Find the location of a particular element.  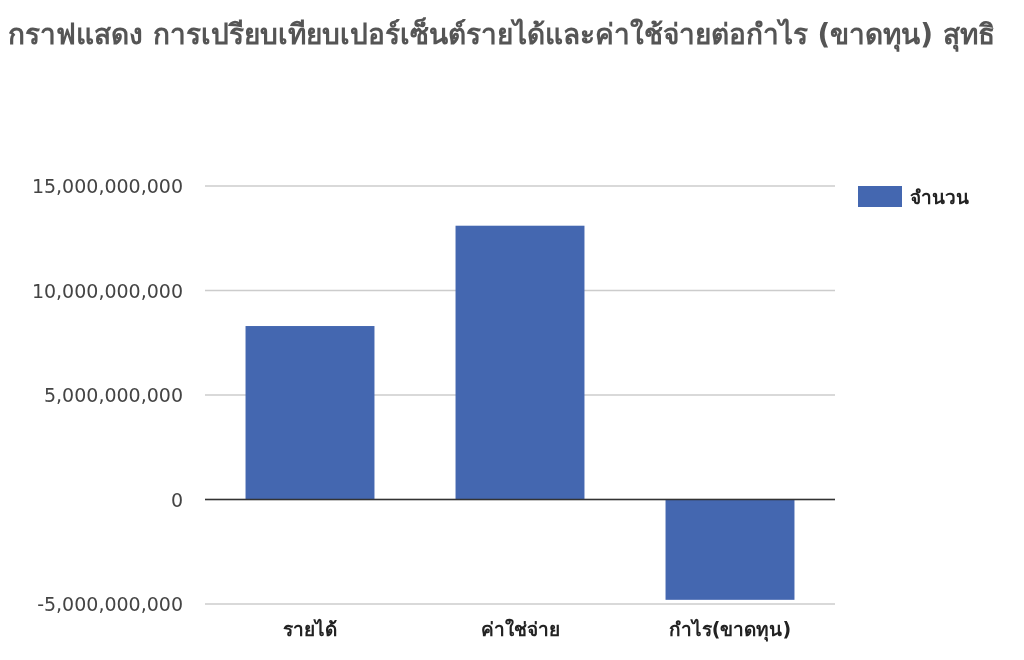

y-tick-label: -5,000,000,000 is located at coordinates (110, 604).